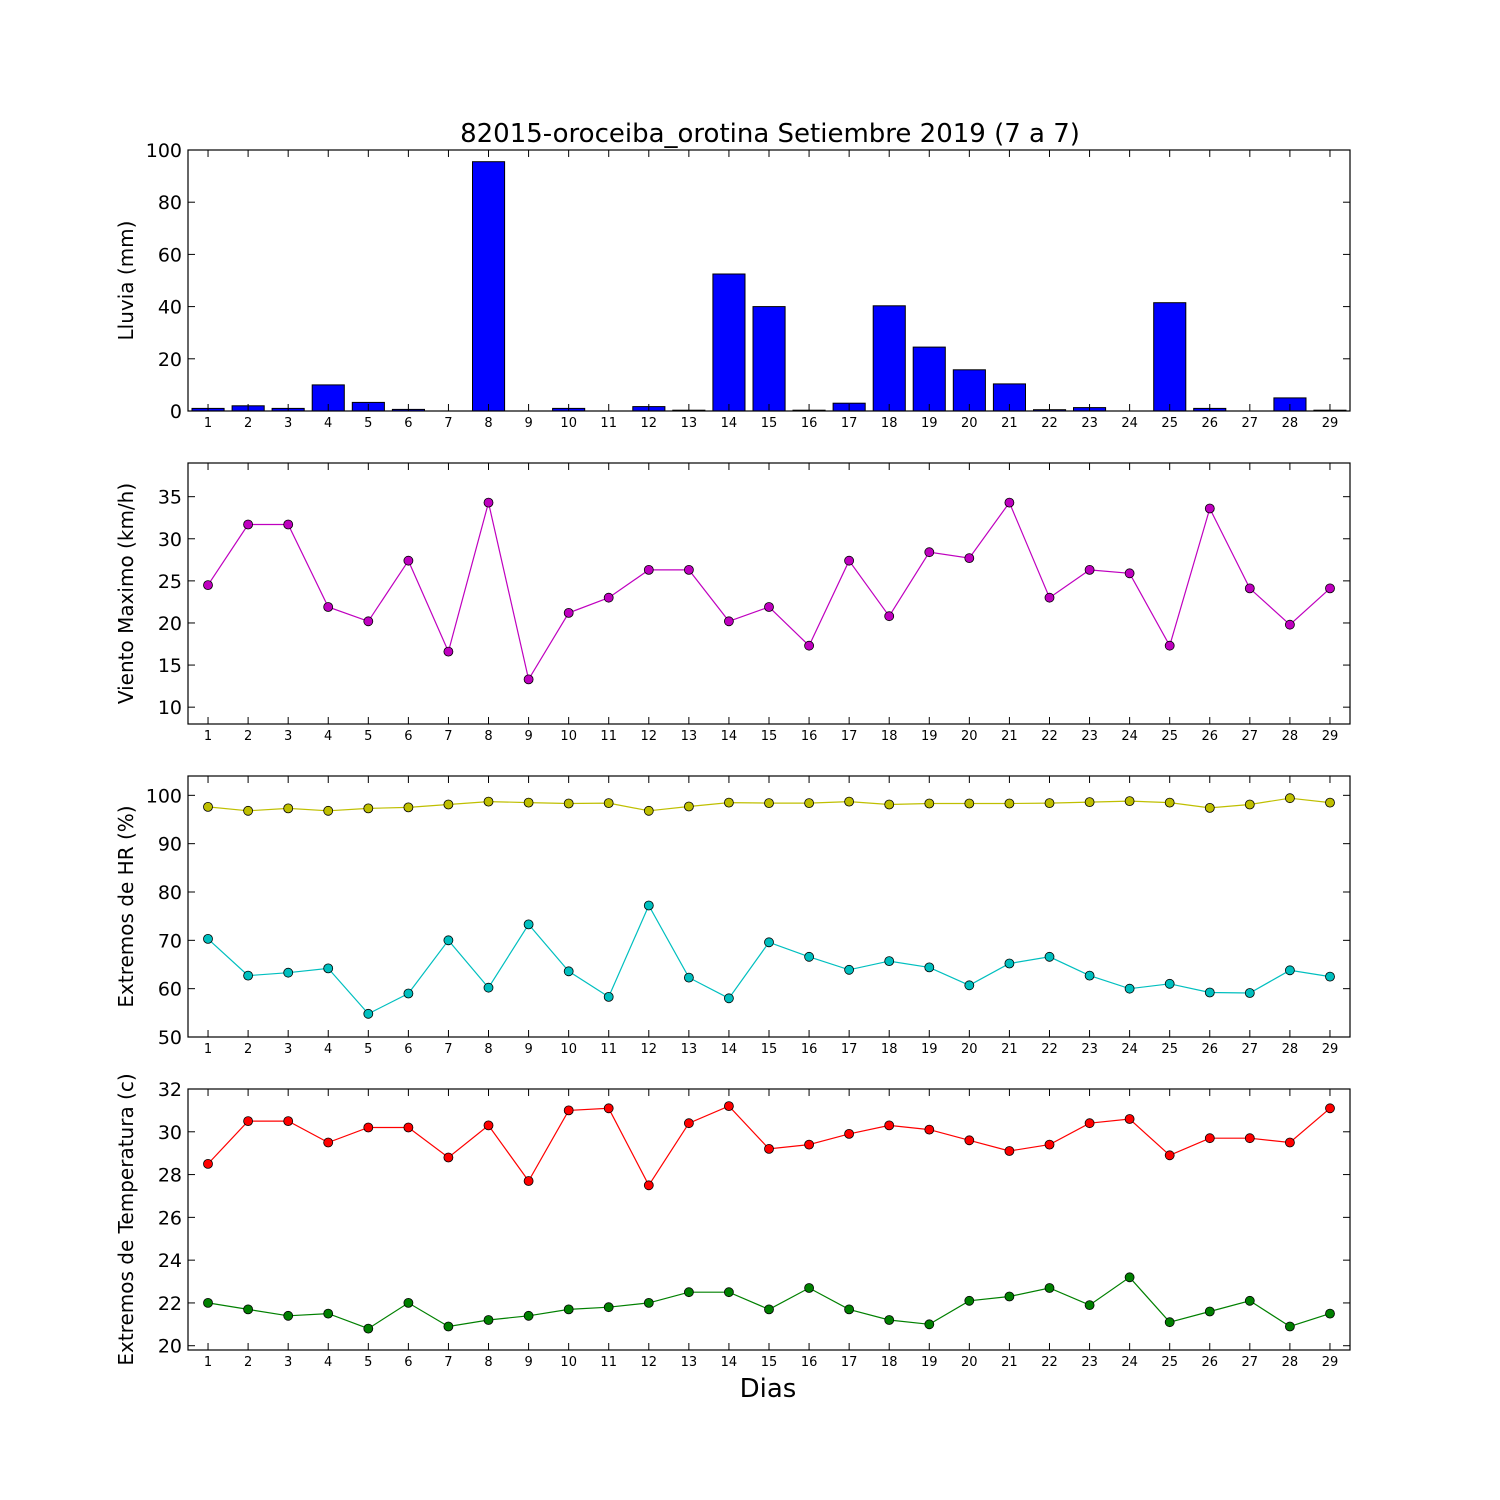 Image resolution: width=1500 pixels, height=1500 pixels. What do you see at coordinates (248, 736) in the screenshot?
I see `viento-xtick-label: 2` at bounding box center [248, 736].